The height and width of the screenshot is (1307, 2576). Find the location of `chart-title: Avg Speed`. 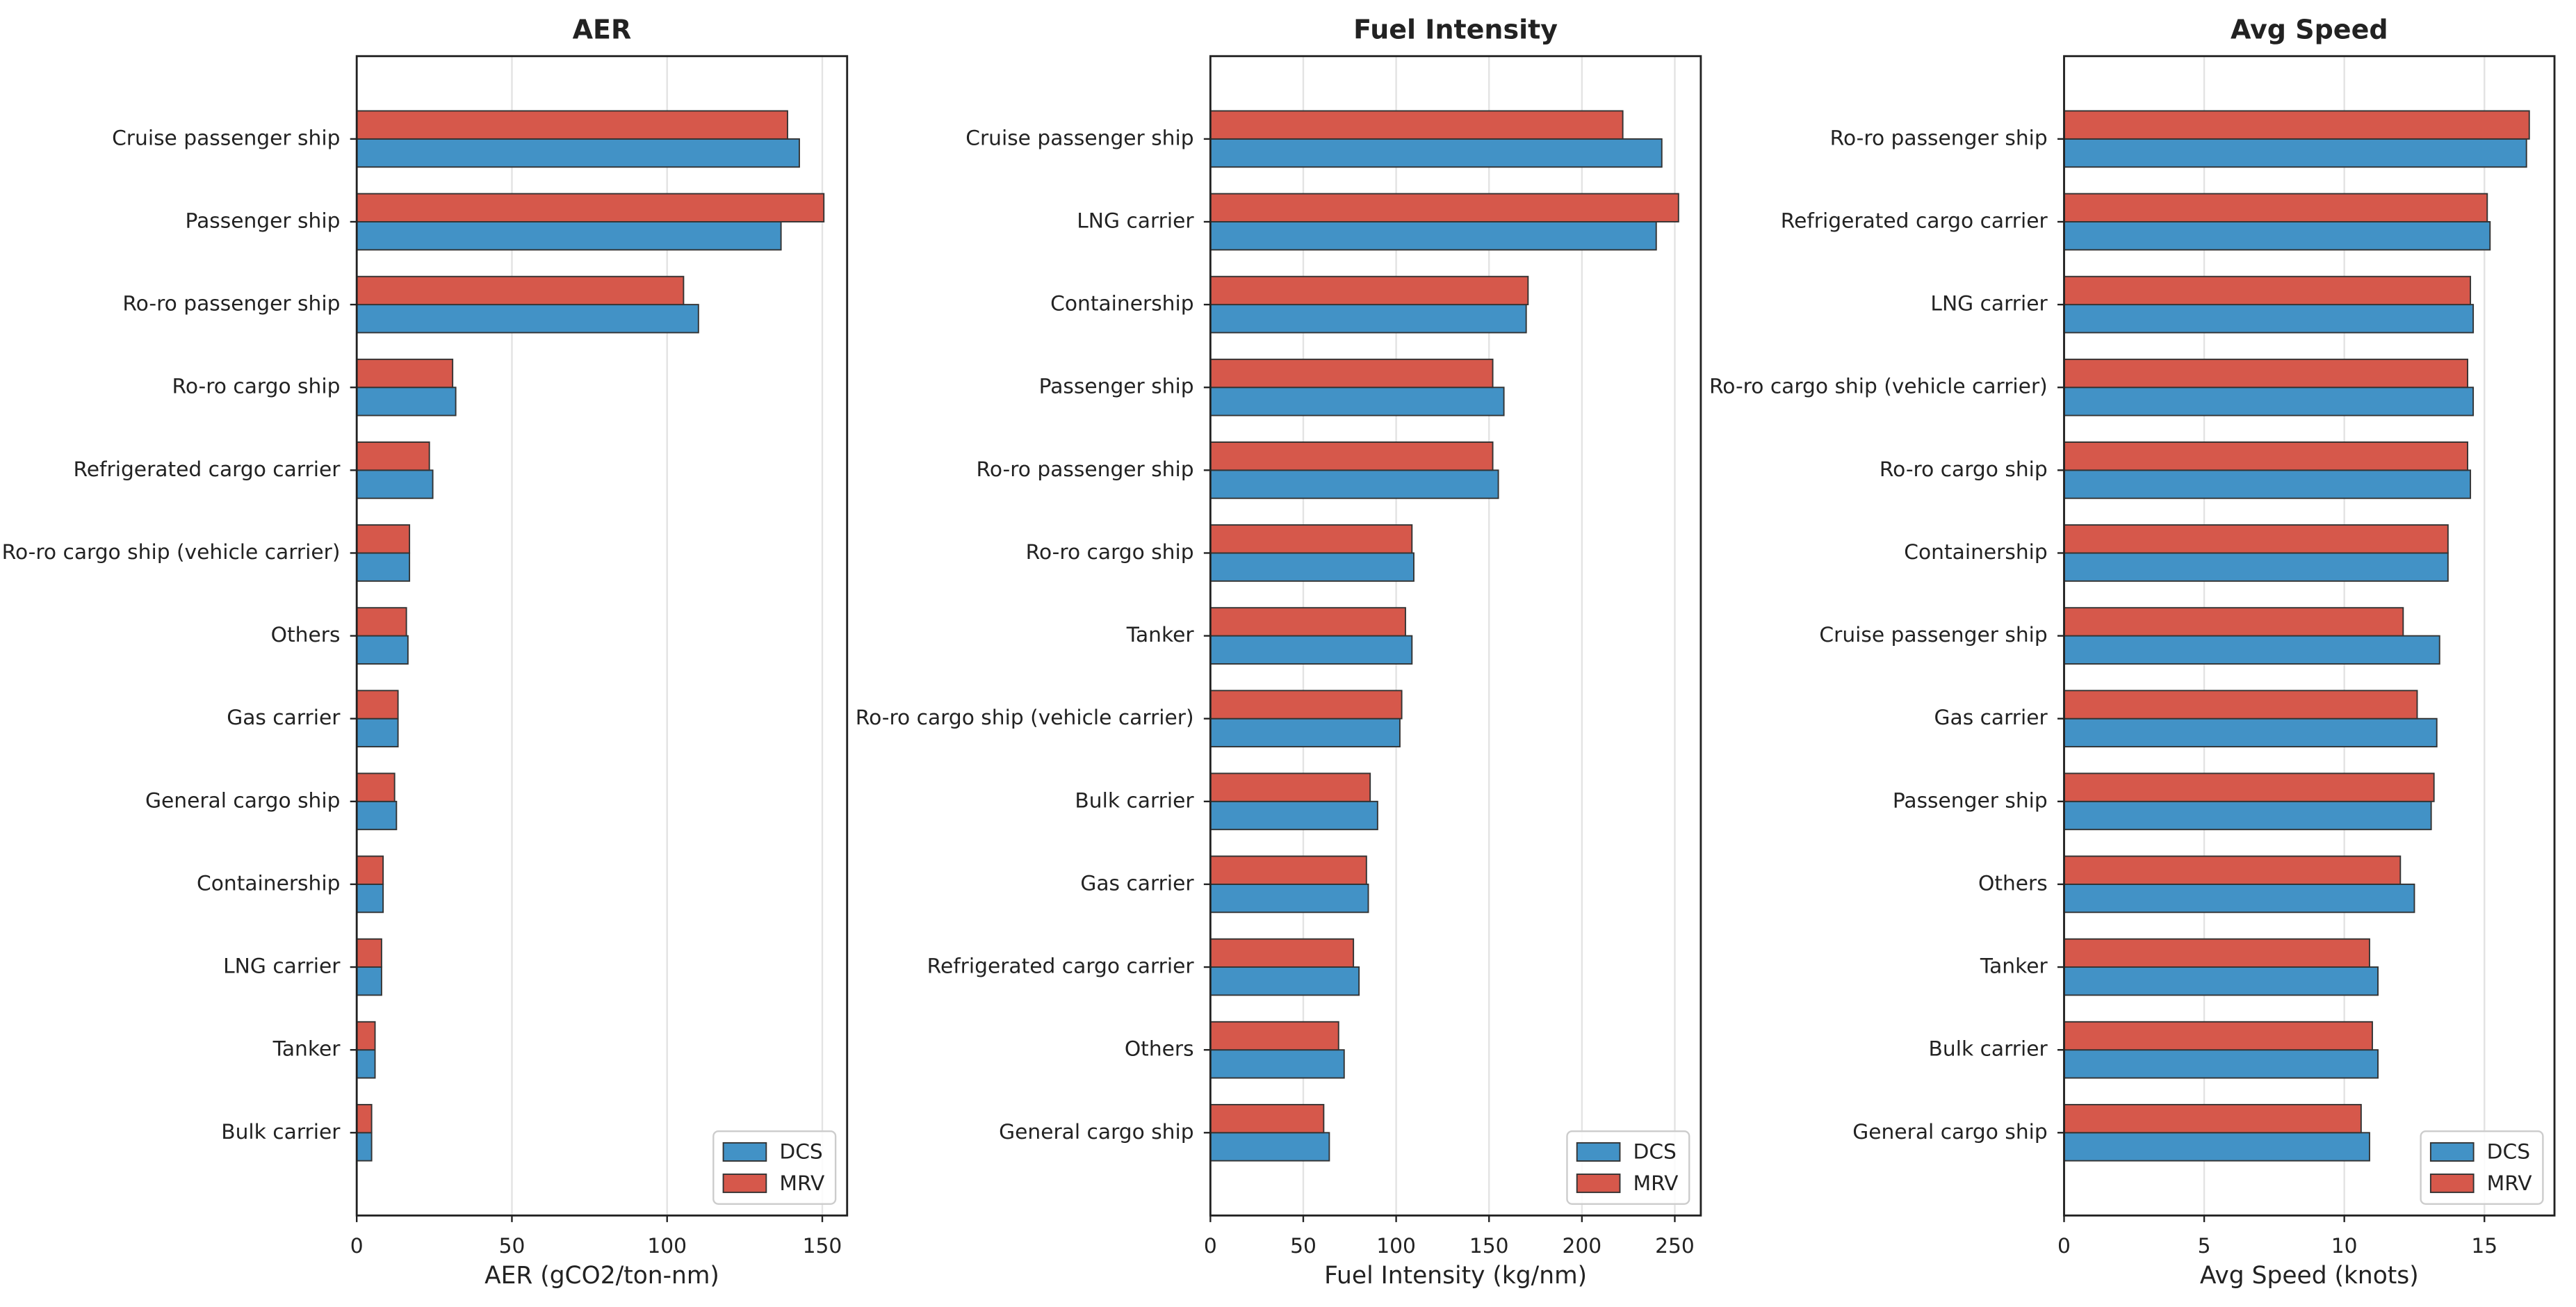

chart-title: Avg Speed is located at coordinates (2309, 30).